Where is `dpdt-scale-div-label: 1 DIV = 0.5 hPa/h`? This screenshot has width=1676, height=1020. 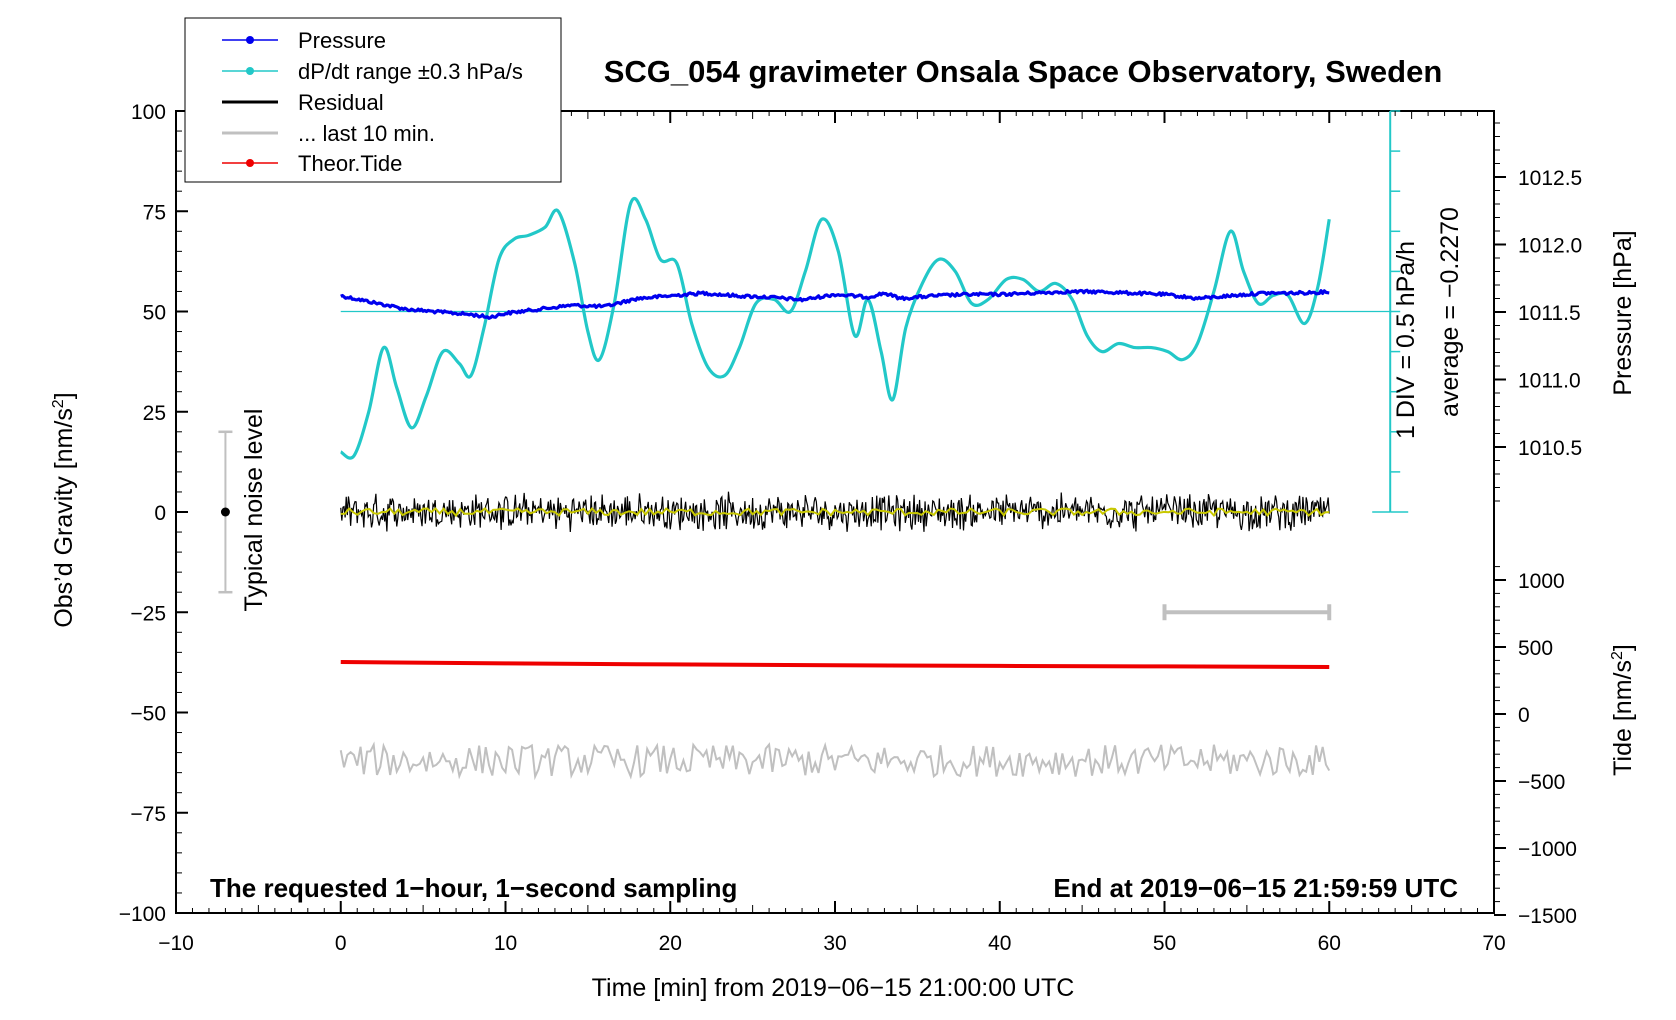 dpdt-scale-div-label: 1 DIV = 0.5 hPa/h is located at coordinates (1406, 340).